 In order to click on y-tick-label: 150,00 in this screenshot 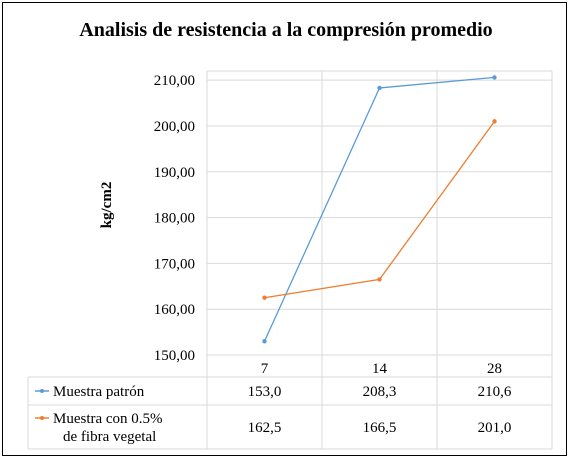, I will do `click(174, 356)`.